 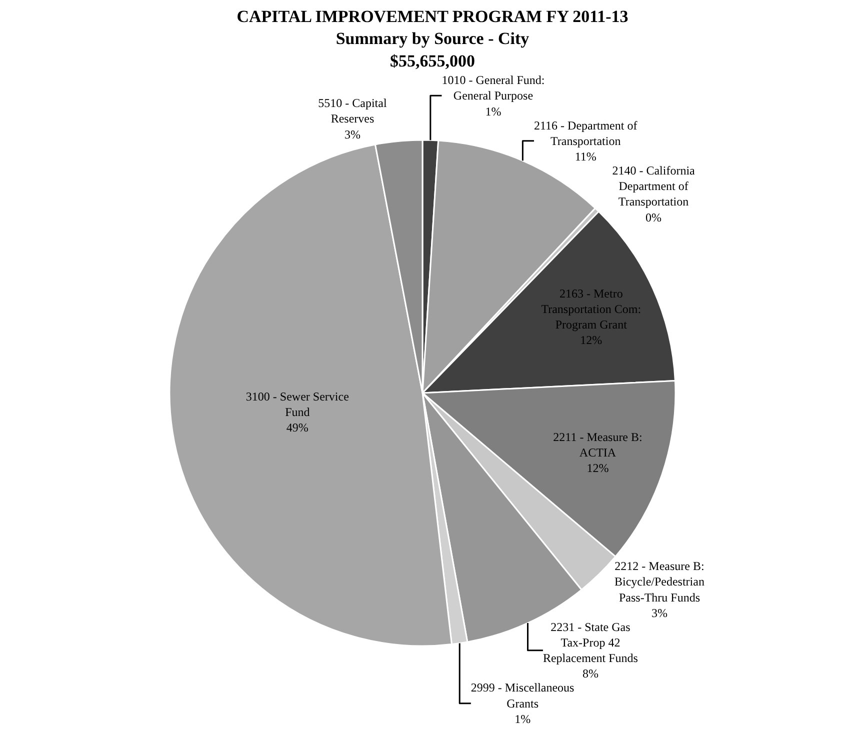 What do you see at coordinates (590, 643) in the screenshot?
I see `slice-label: 2231 - State Gas Tax-Prop 42 Replacement Funds` at bounding box center [590, 643].